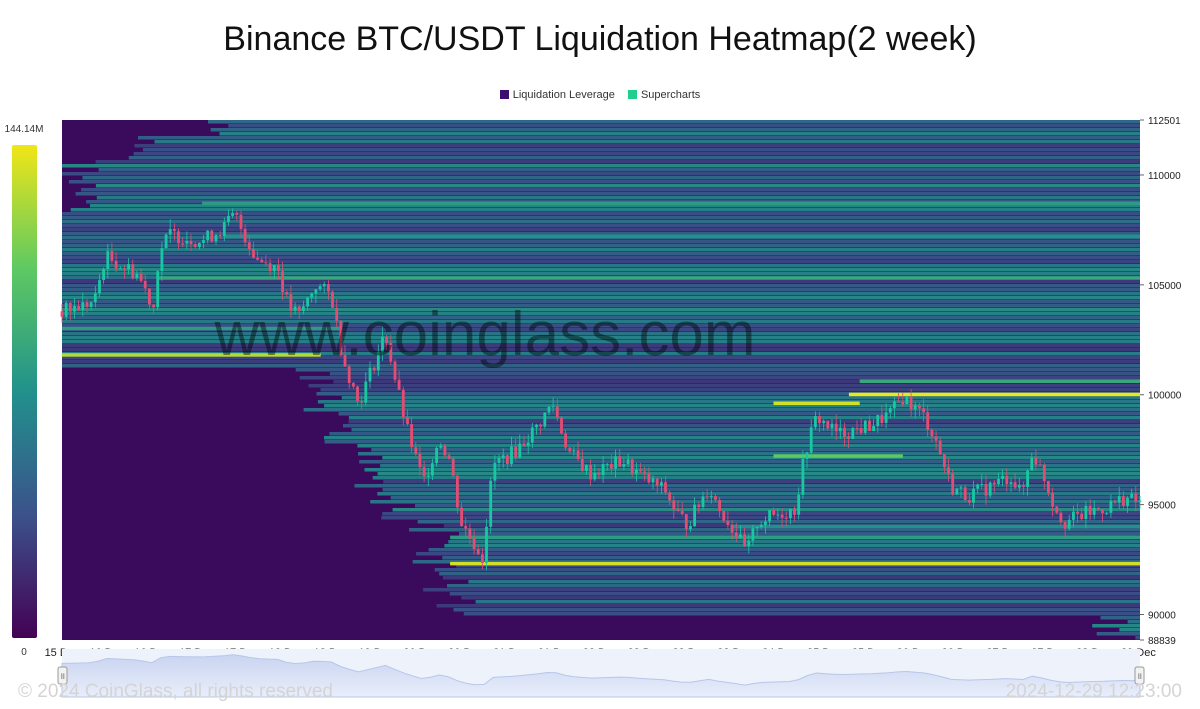 Image resolution: width=1200 pixels, height=709 pixels. I want to click on color-scale: 144.14M 0, so click(24, 391).